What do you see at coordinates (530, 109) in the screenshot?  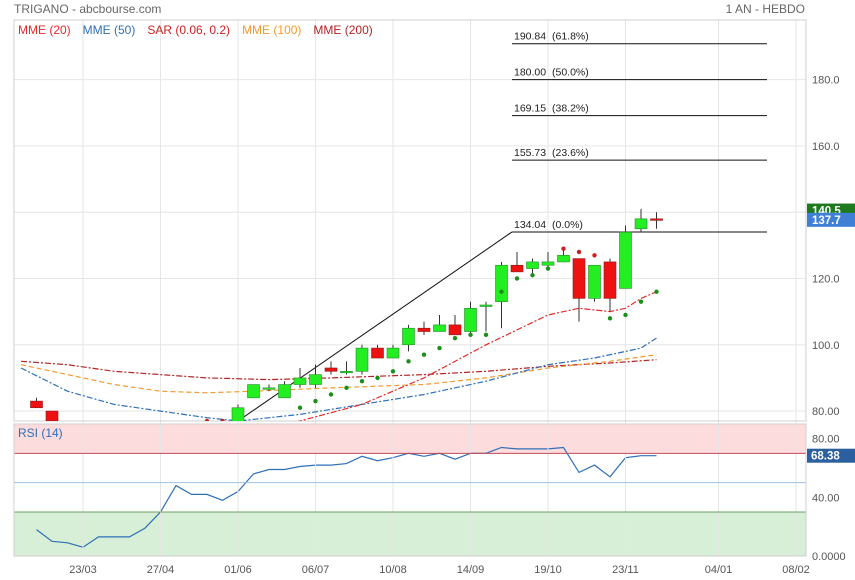 I see `fib-level-price: 169.15` at bounding box center [530, 109].